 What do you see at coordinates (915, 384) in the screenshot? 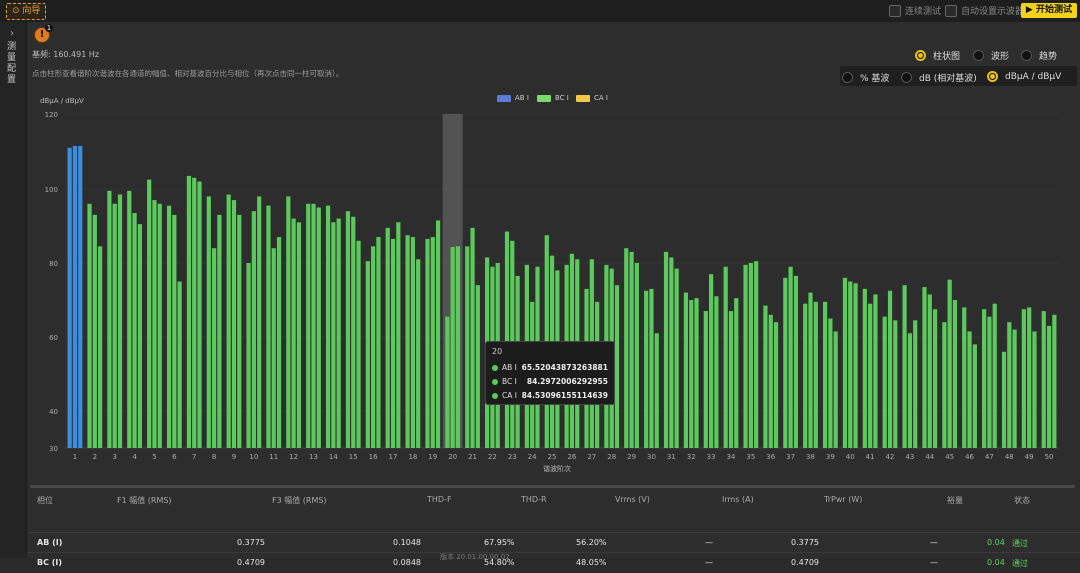
I see `bar-cai-h43` at bounding box center [915, 384].